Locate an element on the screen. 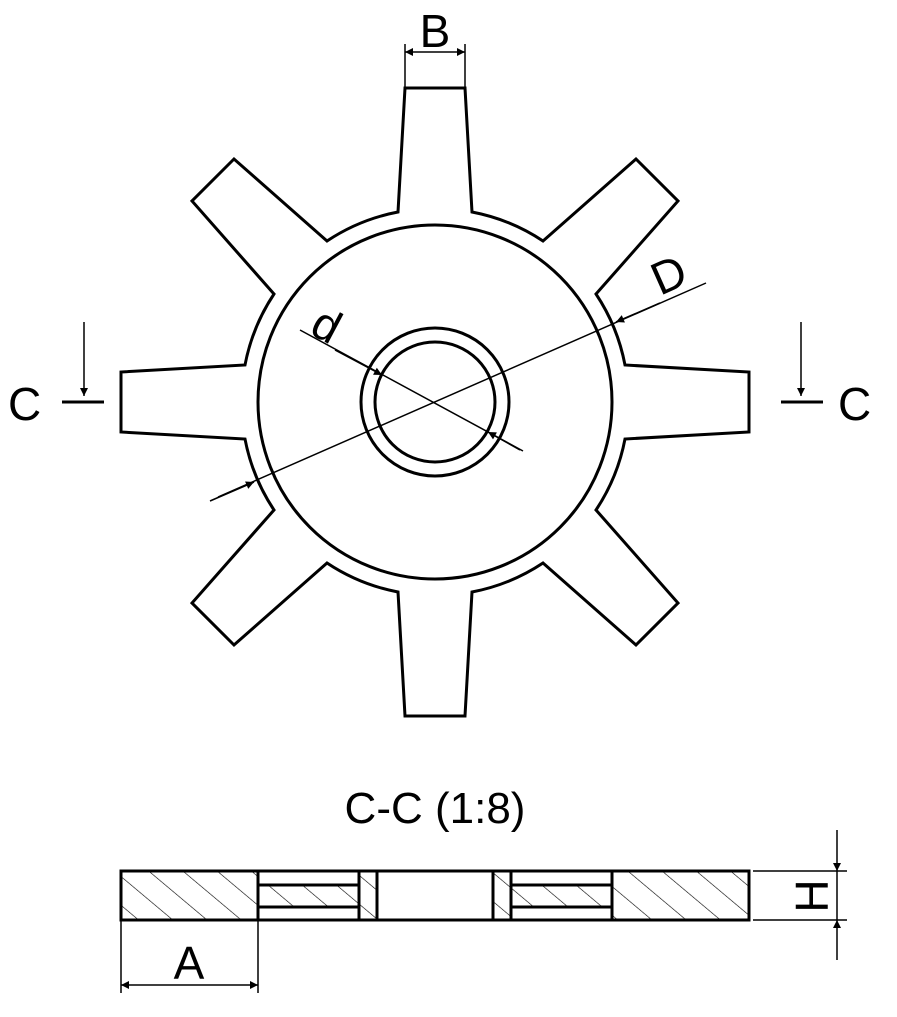  label-c-right: C is located at coordinates (854, 404).